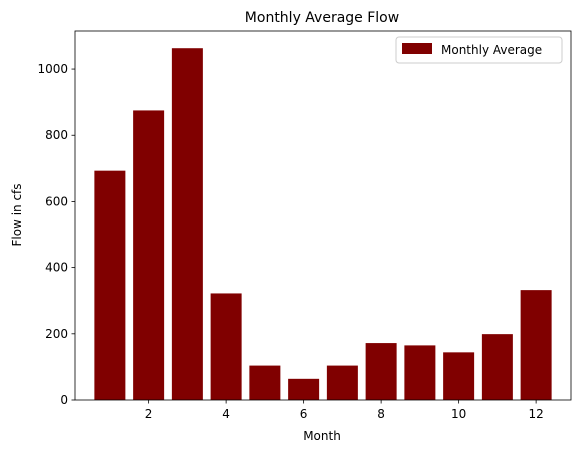 This screenshot has height=458, width=580. What do you see at coordinates (64, 400) in the screenshot?
I see `y-tick-label: 0` at bounding box center [64, 400].